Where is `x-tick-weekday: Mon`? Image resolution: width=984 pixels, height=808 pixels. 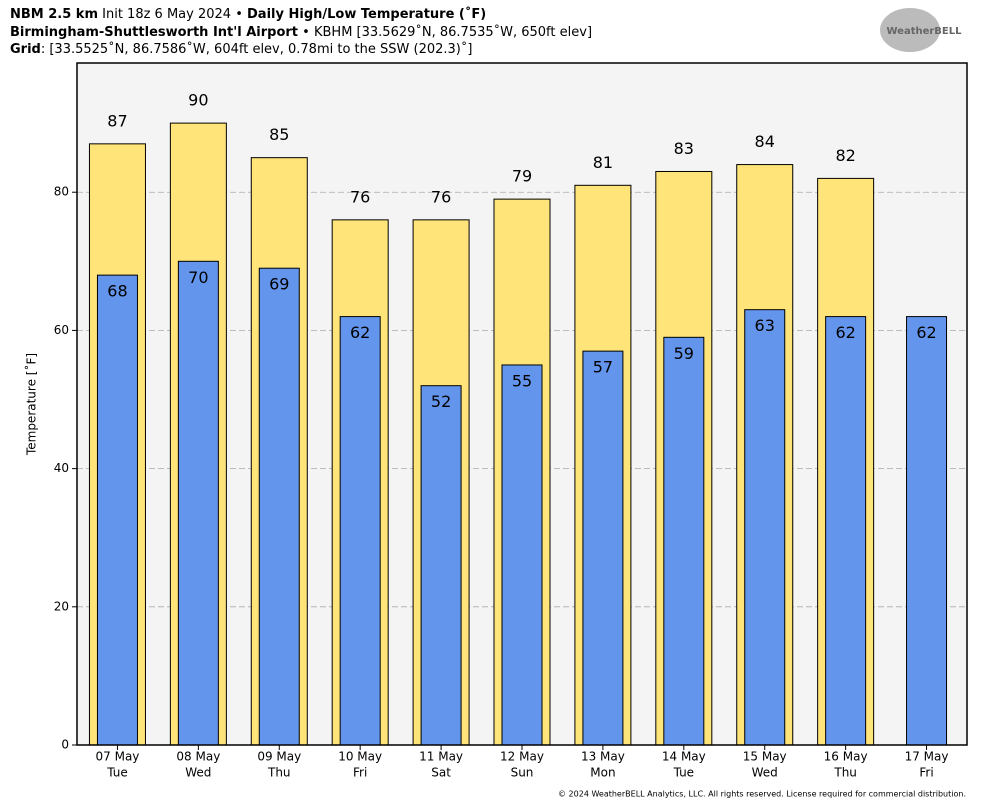
x-tick-weekday: Mon is located at coordinates (602, 773).